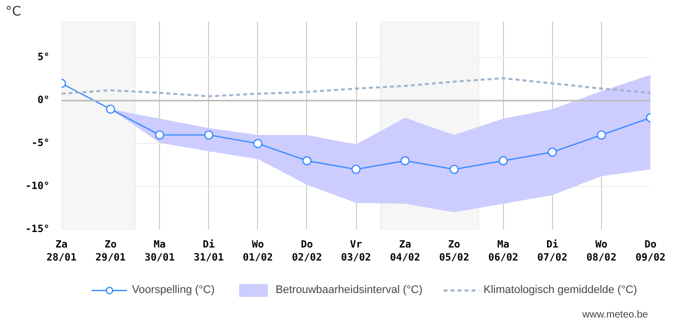 The width and height of the screenshot is (700, 327). Describe the element at coordinates (43, 58) in the screenshot. I see `y-tick-label: 5°` at that location.